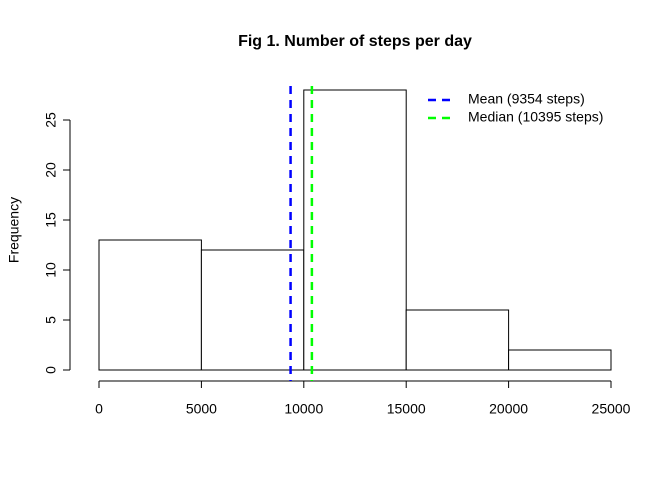 Image resolution: width=672 pixels, height=480 pixels. I want to click on y-tick-label: 0, so click(51, 370).